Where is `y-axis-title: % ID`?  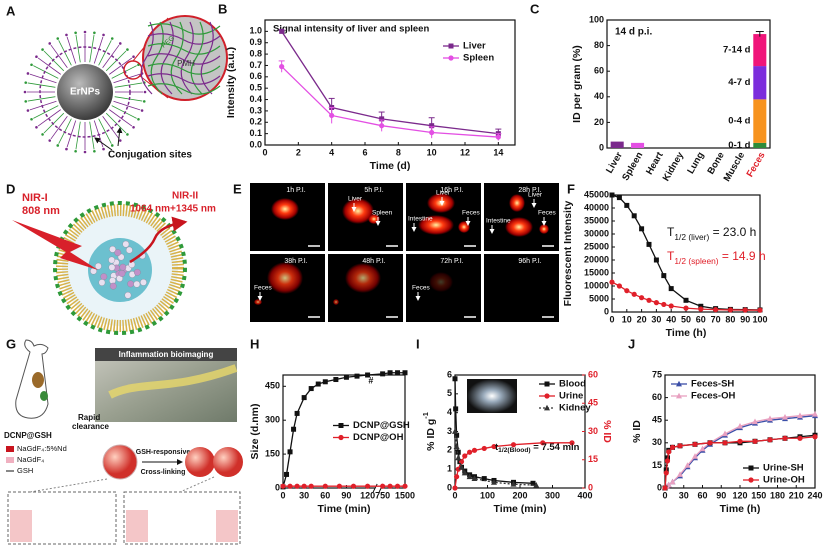 y-axis-title: % ID is located at coordinates (637, 431).